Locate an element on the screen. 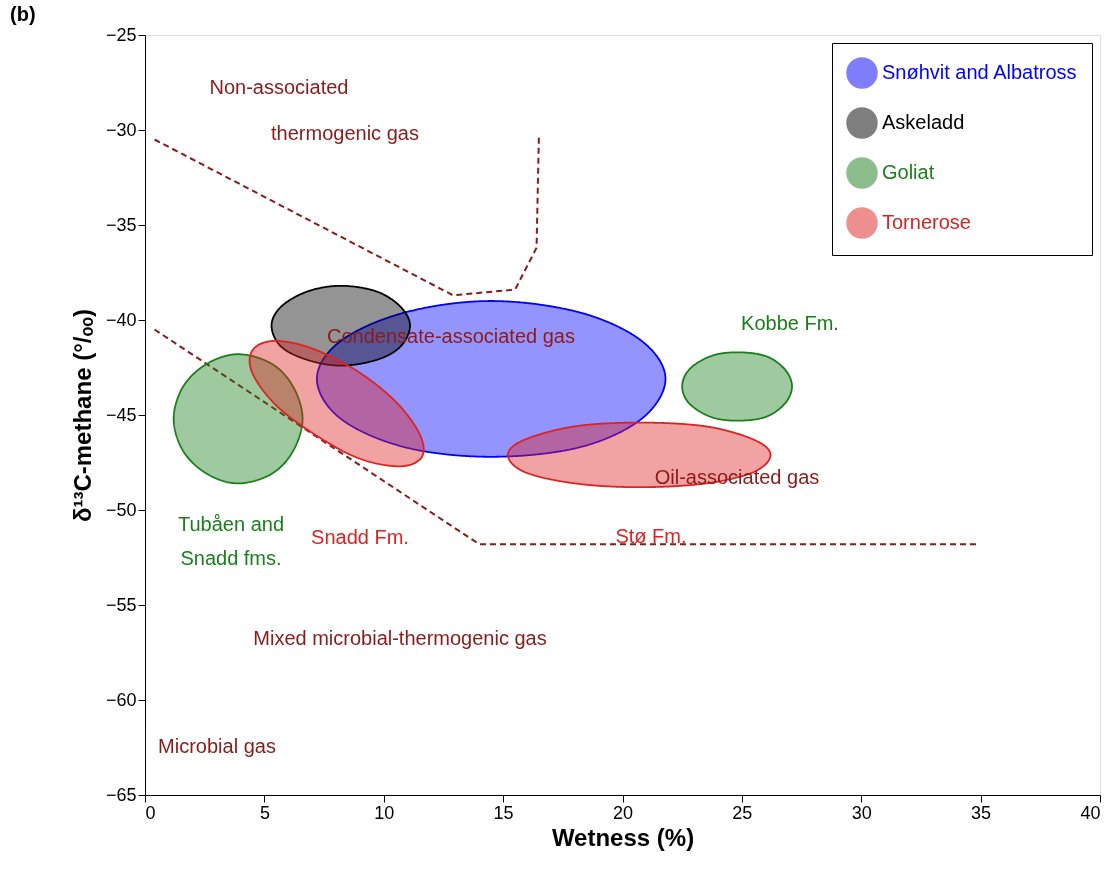  y-tick-label: −60 is located at coordinates (121, 699).